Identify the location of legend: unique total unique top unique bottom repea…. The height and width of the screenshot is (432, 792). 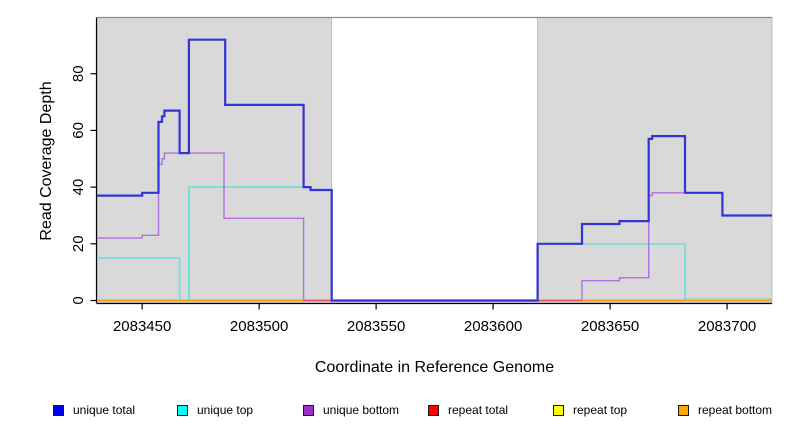
(396, 412).